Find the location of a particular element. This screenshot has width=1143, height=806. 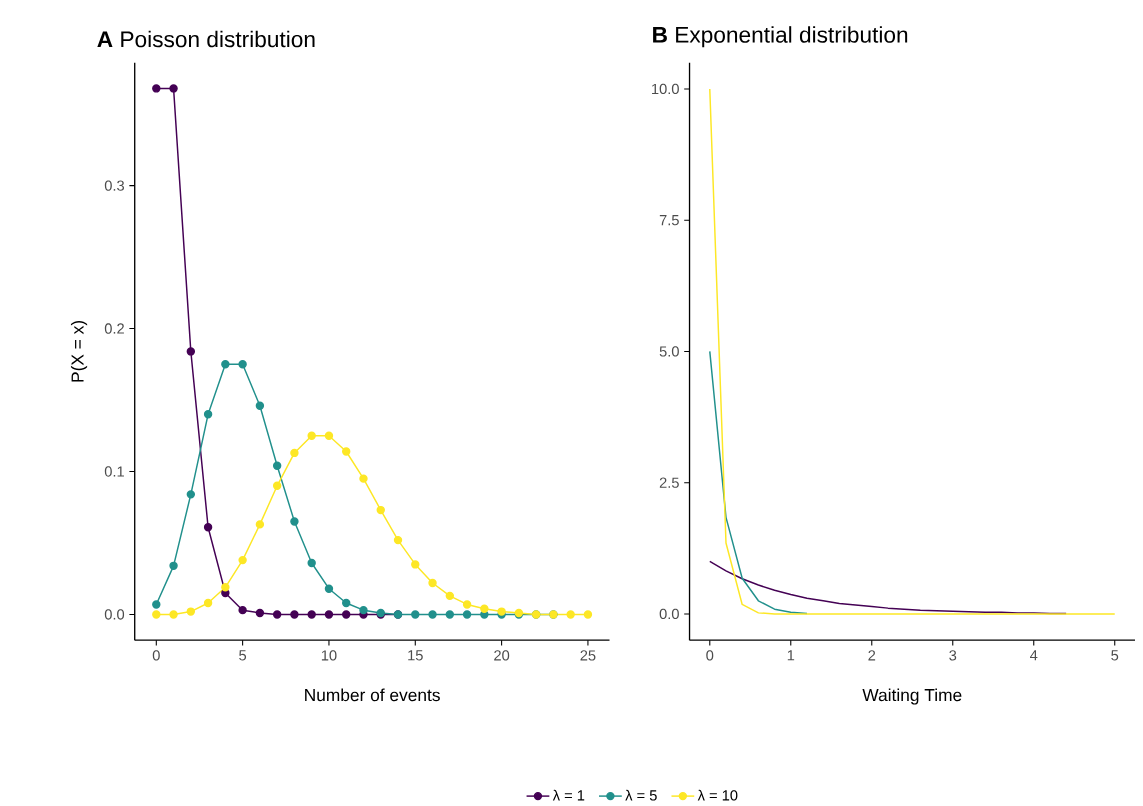

x-axis-title: Number of events is located at coordinates (372, 695).